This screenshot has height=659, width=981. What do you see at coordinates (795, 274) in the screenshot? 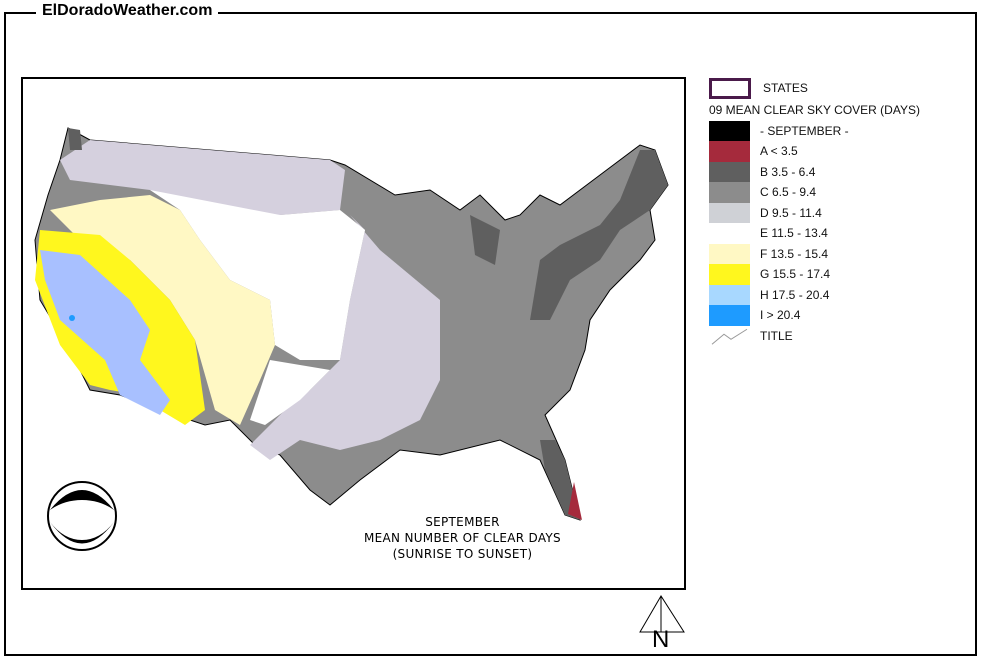
I see `legend-label: G 15.5 - 17.4` at bounding box center [795, 274].